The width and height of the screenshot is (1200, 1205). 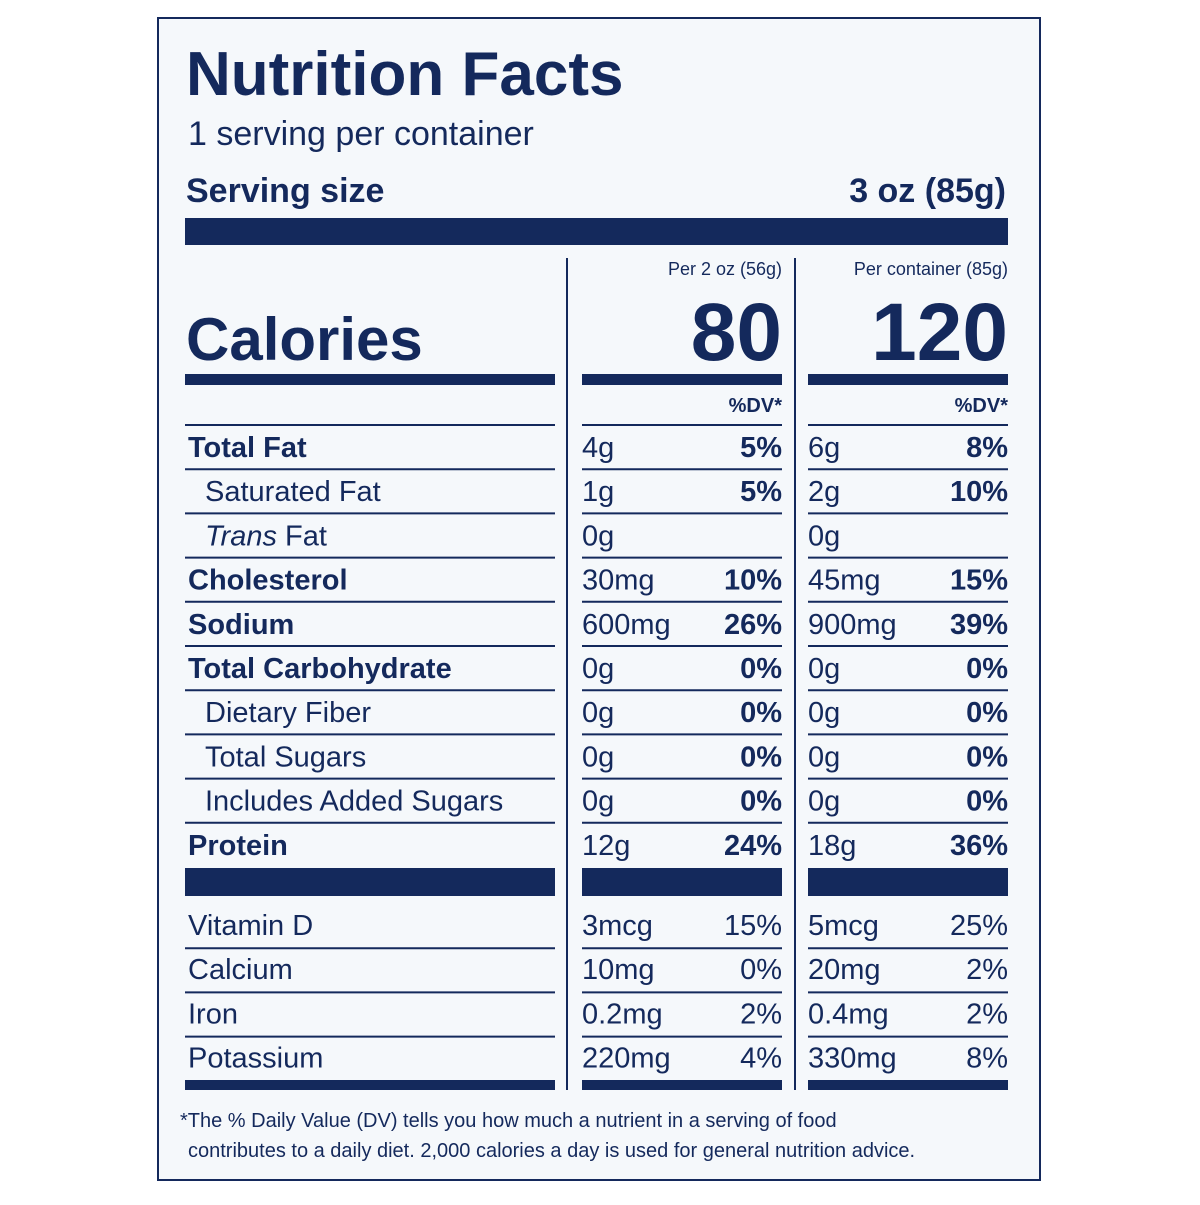 What do you see at coordinates (606, 846) in the screenshot?
I see `amount: 12g` at bounding box center [606, 846].